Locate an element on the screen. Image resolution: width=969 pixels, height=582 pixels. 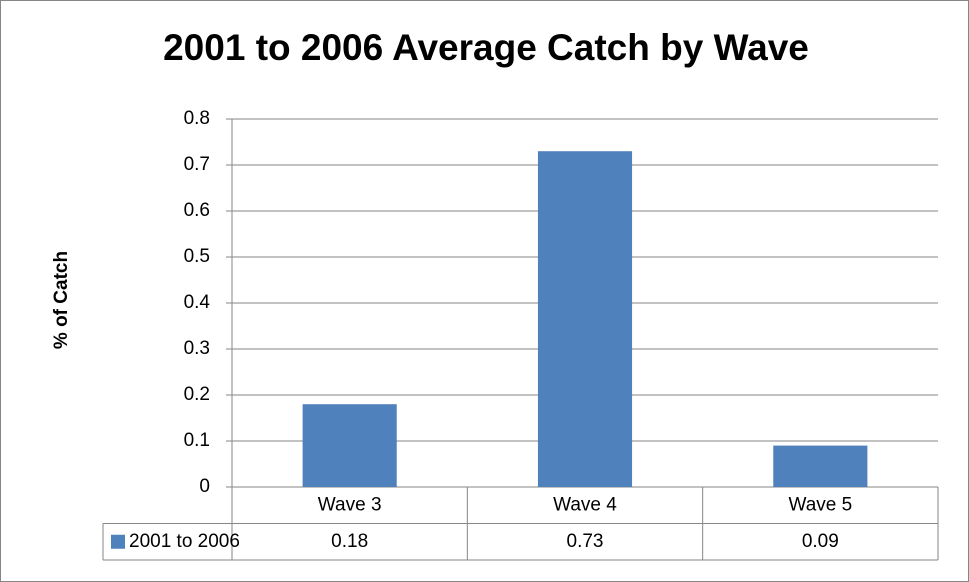
y-tick-label: 0.8 is located at coordinates (197, 118).